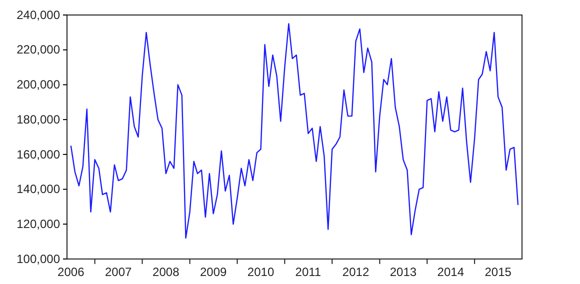  I want to click on x-tick-label: 2014, so click(450, 272).